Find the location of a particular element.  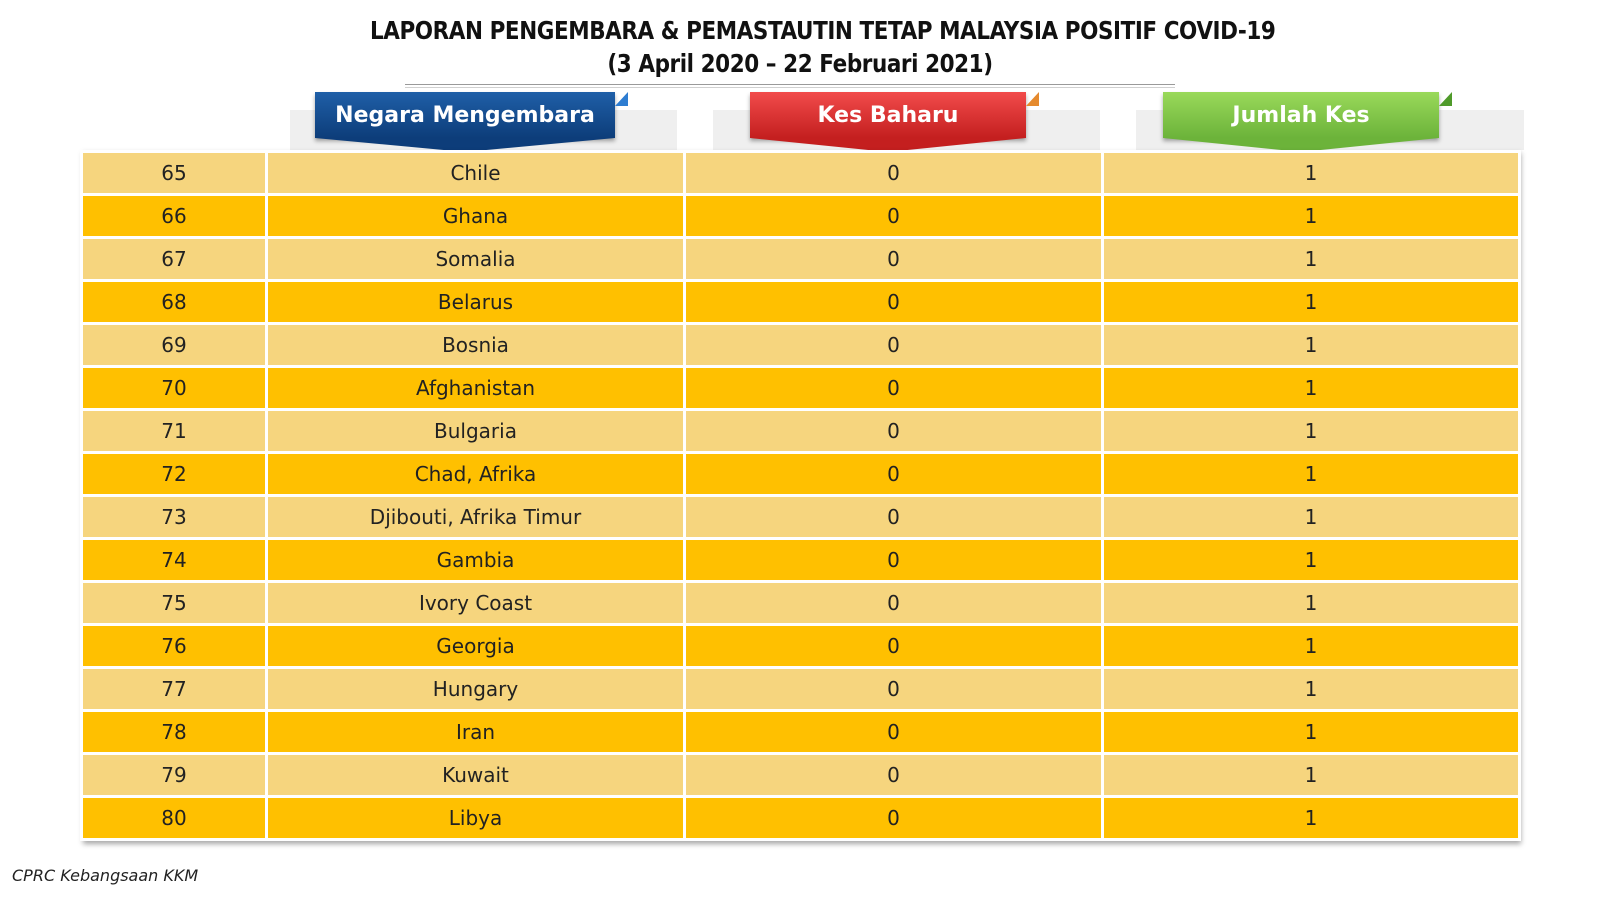

table-row: 71 Bulgaria 0 1 is located at coordinates (800, 431).